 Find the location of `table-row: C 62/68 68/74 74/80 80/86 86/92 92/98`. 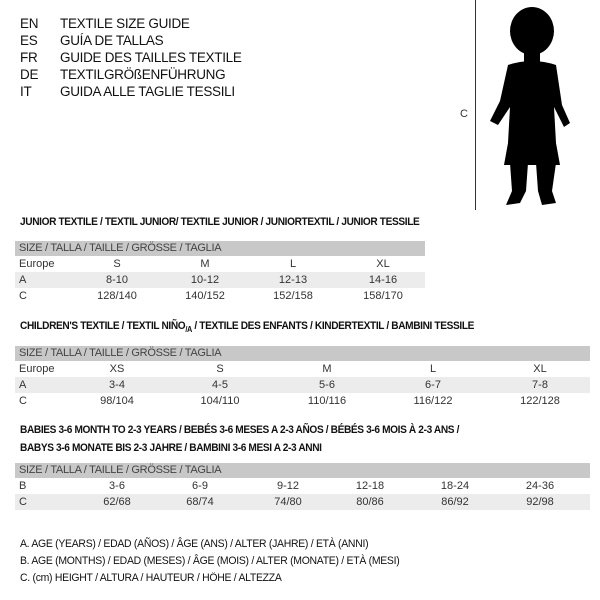

table-row: C 62/68 68/74 74/80 80/86 86/92 92/98 is located at coordinates (302, 502).